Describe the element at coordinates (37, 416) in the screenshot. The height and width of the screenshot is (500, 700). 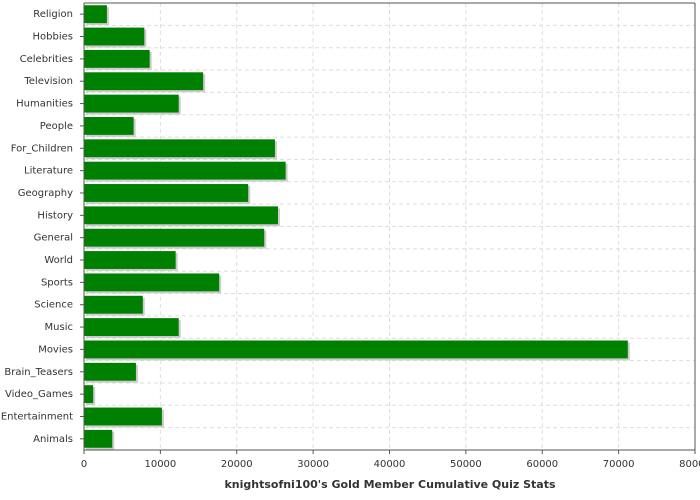
I see `y-tick-label: Entertainment` at that location.